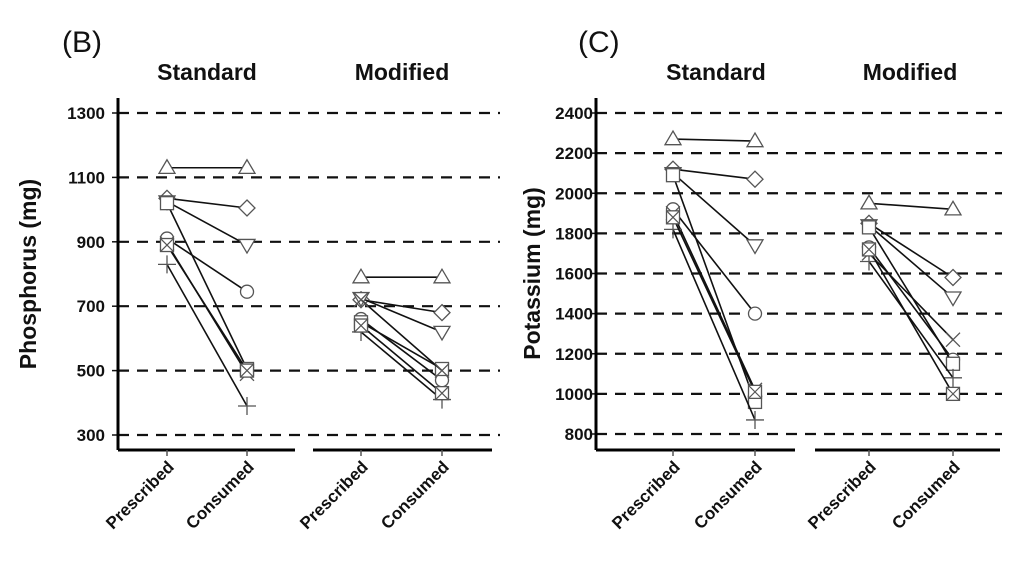 Image resolution: width=1024 pixels, height=586 pixels. I want to click on y-axis-title: Potassium (mg), so click(532, 273).